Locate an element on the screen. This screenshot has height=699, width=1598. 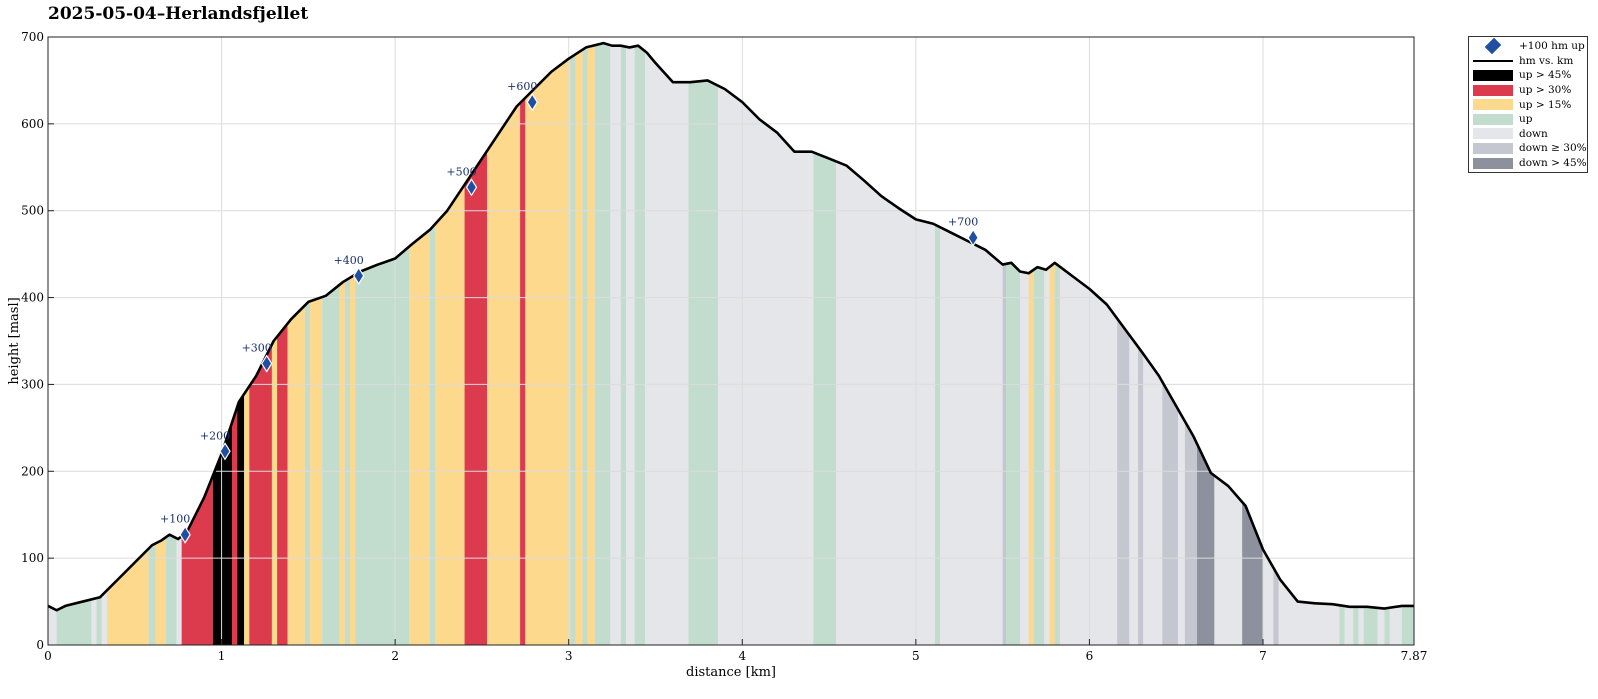
y-axis-label: height [masl] is located at coordinates (14, 340).